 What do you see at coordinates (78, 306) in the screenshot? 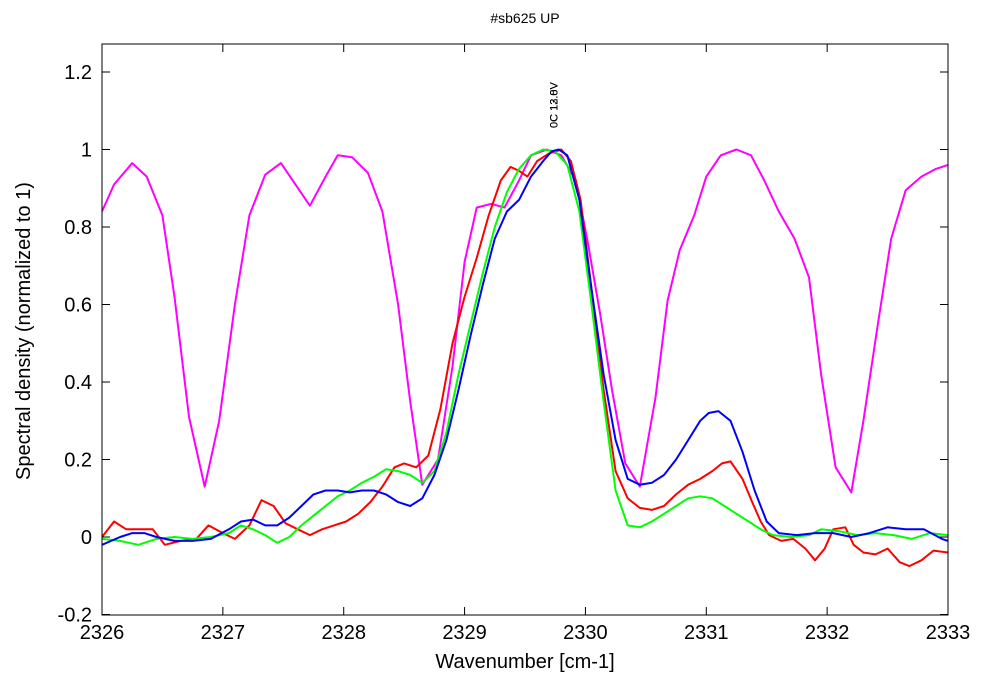
I see `y-tick-label: 0.6` at bounding box center [78, 306].